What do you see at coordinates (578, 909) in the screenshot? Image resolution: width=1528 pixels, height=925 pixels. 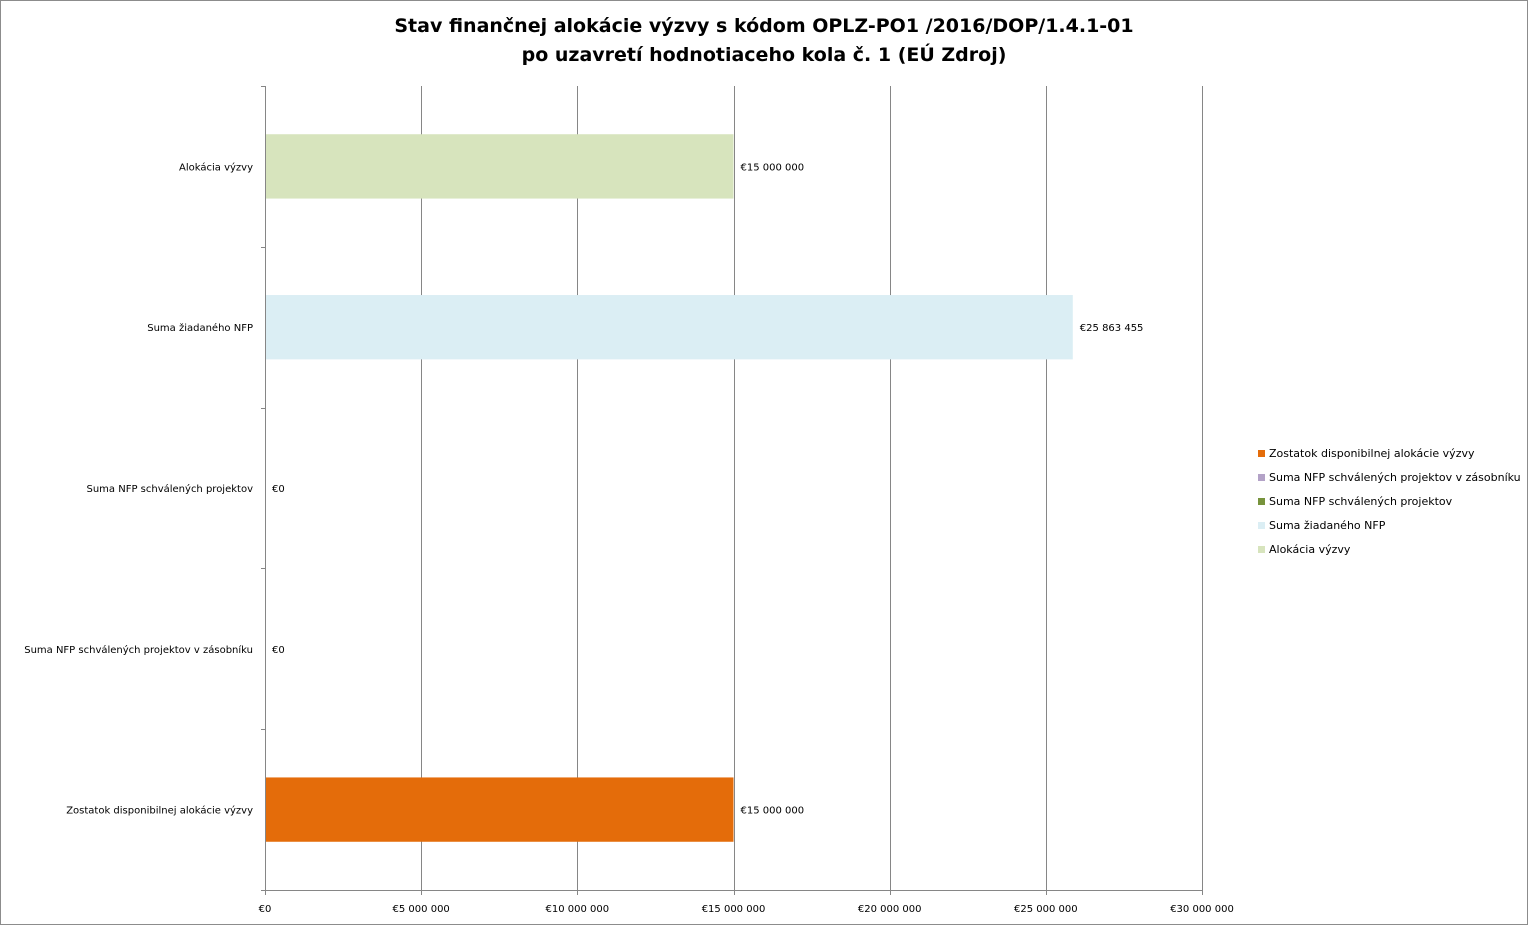 I see `x-tick-label: €10 000 000` at bounding box center [578, 909].